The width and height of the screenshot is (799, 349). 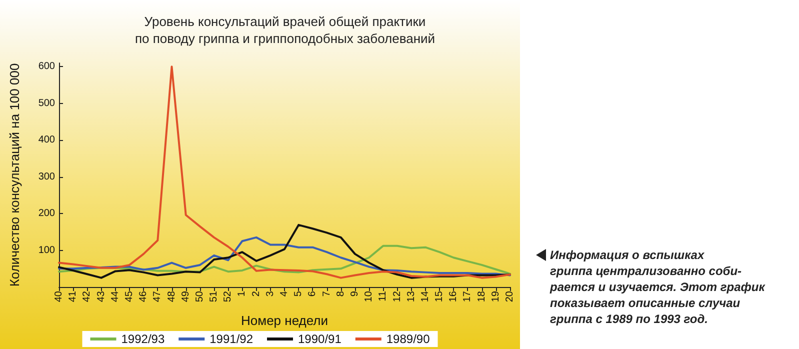 I want to click on x-tick-label: 7, so click(x=326, y=293).